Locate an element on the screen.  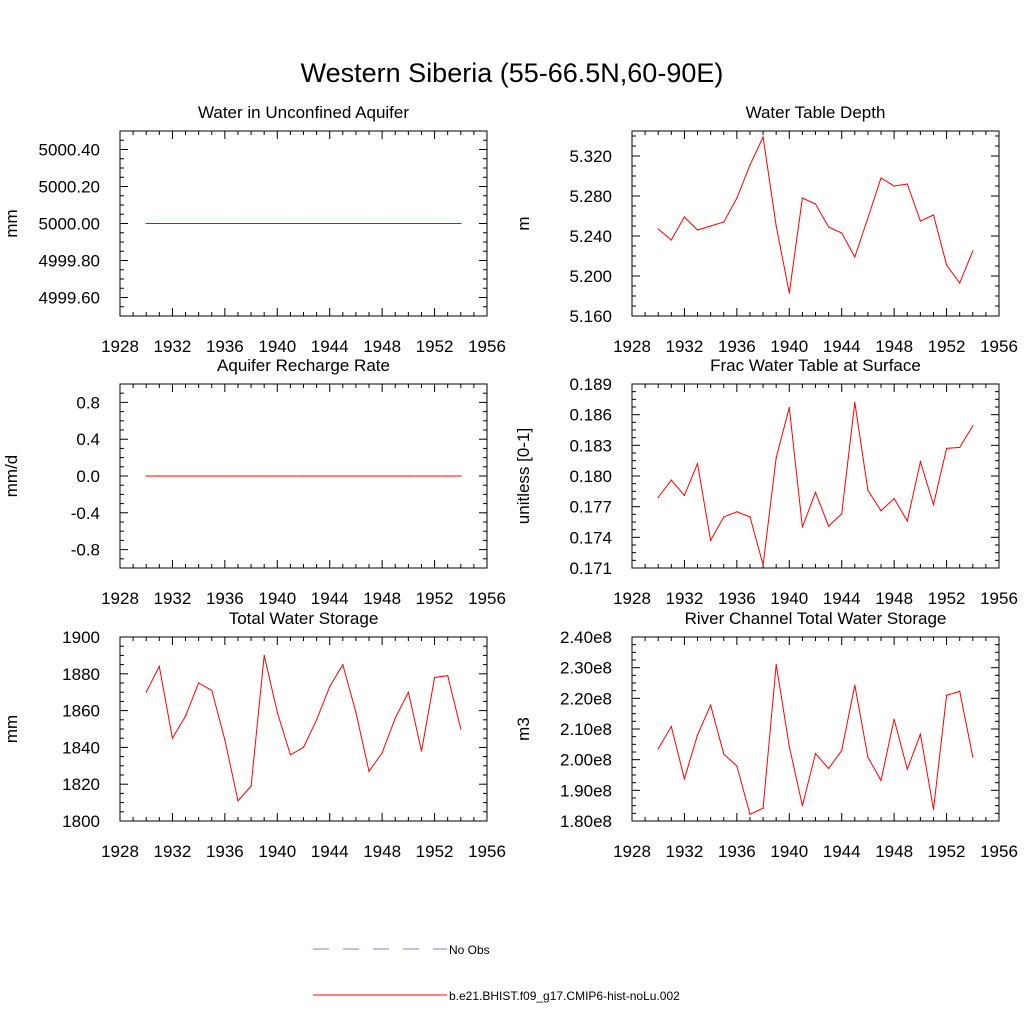
y-tick-label: 0.189 is located at coordinates (590, 384).